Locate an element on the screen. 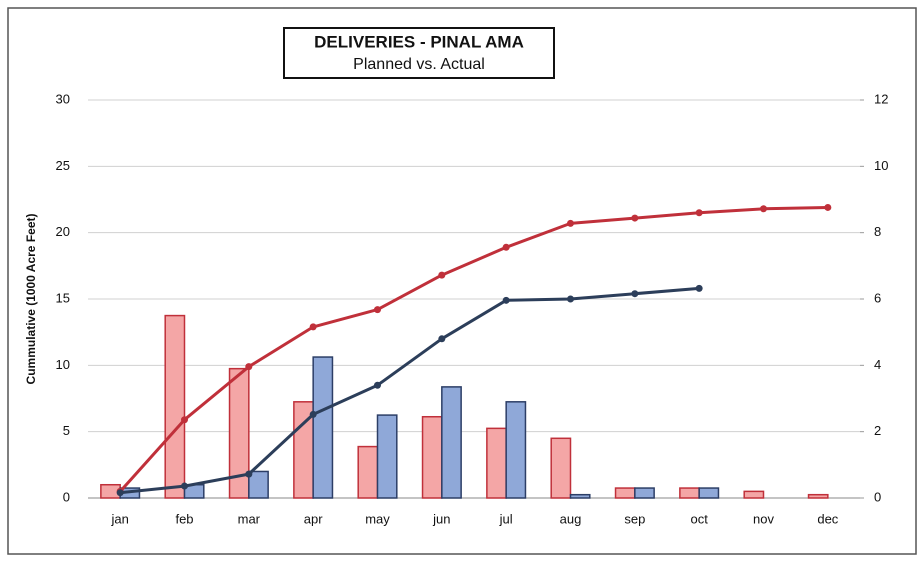 The image size is (924, 561). x-tick-label: jul is located at coordinates (506, 518).